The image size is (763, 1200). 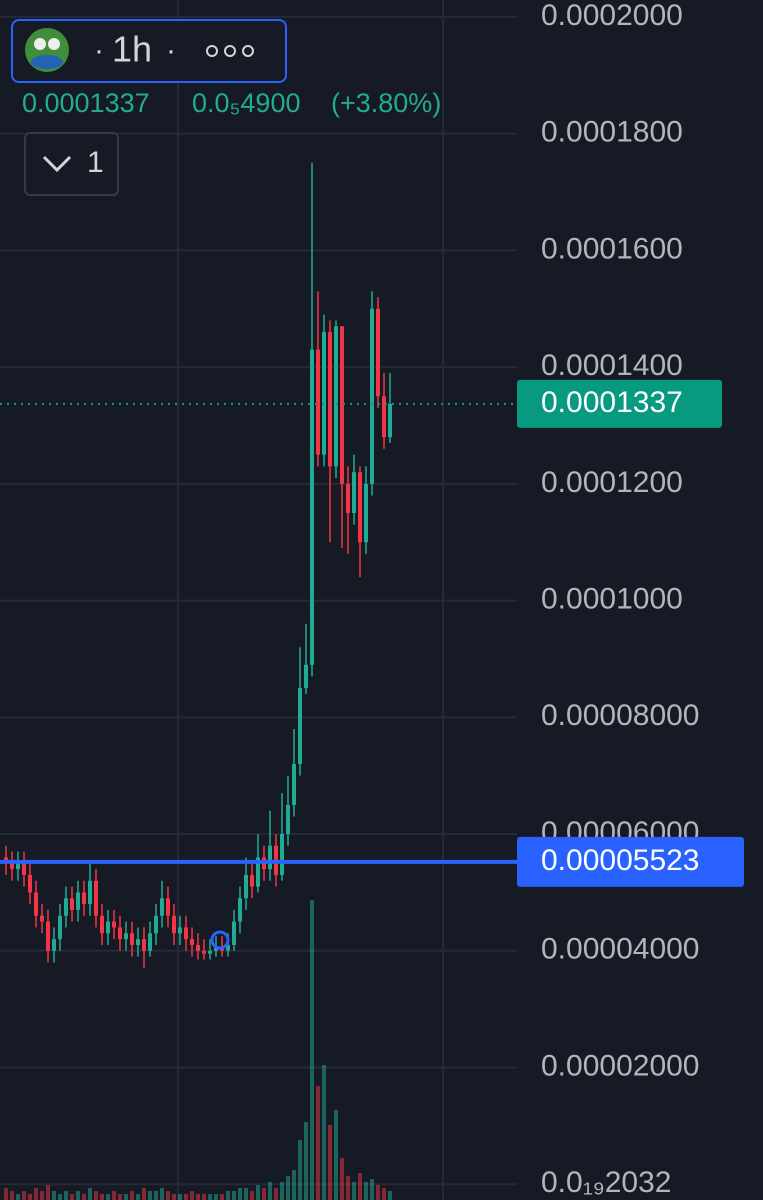 I want to click on price-change-pct: (+3.80%), so click(x=386, y=103).